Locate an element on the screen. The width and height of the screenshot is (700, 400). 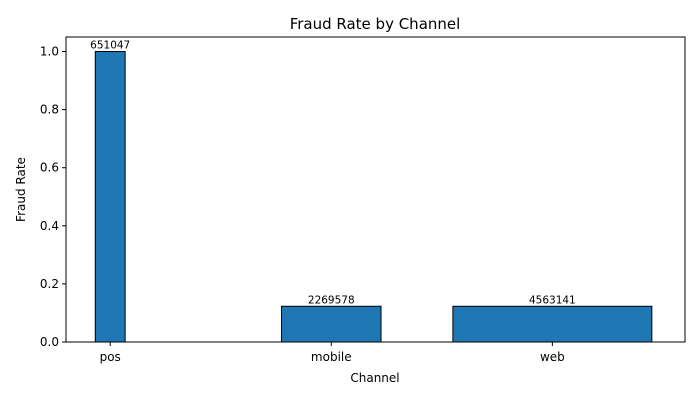
y-tick-label: 1.0 is located at coordinates (49, 52).